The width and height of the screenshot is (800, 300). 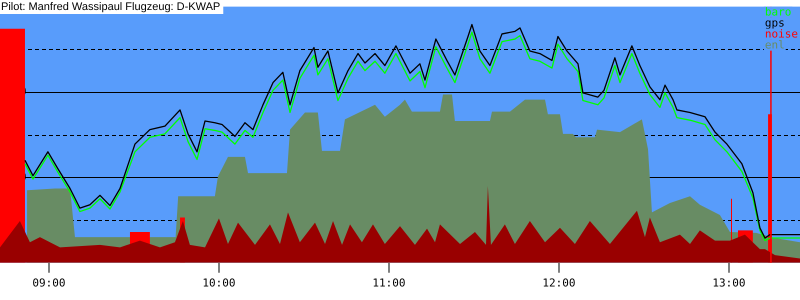 I want to click on chart-title: Pilot: Manfred Wassipaul Flugzeug: D-KWAP, so click(x=110, y=7).